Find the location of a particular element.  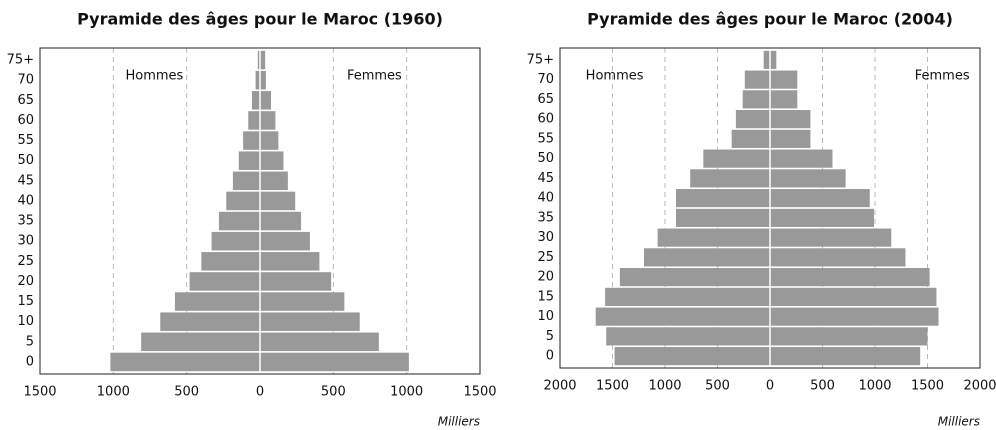

chart-title: Pyramide des âges pour le Maroc (2004) is located at coordinates (770, 19).